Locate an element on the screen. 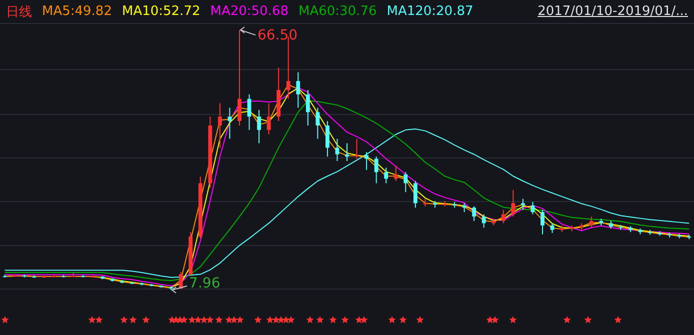 This screenshot has height=335, width=694. text: MA60:30.76 is located at coordinates (337, 11).